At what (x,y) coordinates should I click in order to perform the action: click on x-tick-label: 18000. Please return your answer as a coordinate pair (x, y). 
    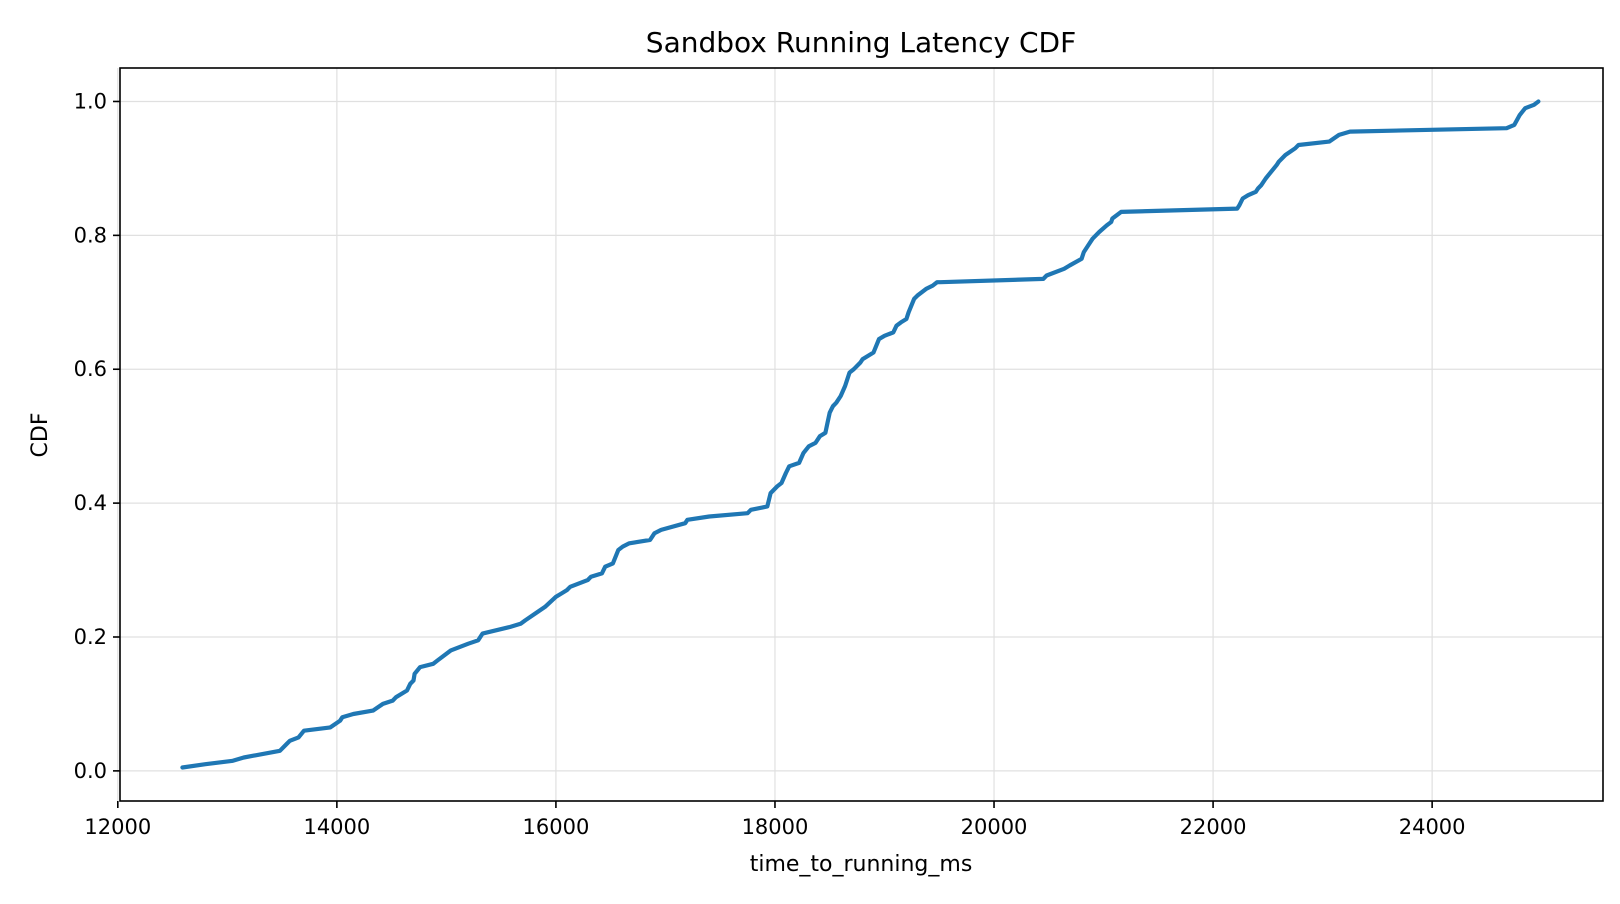
    Looking at the image, I should click on (775, 827).